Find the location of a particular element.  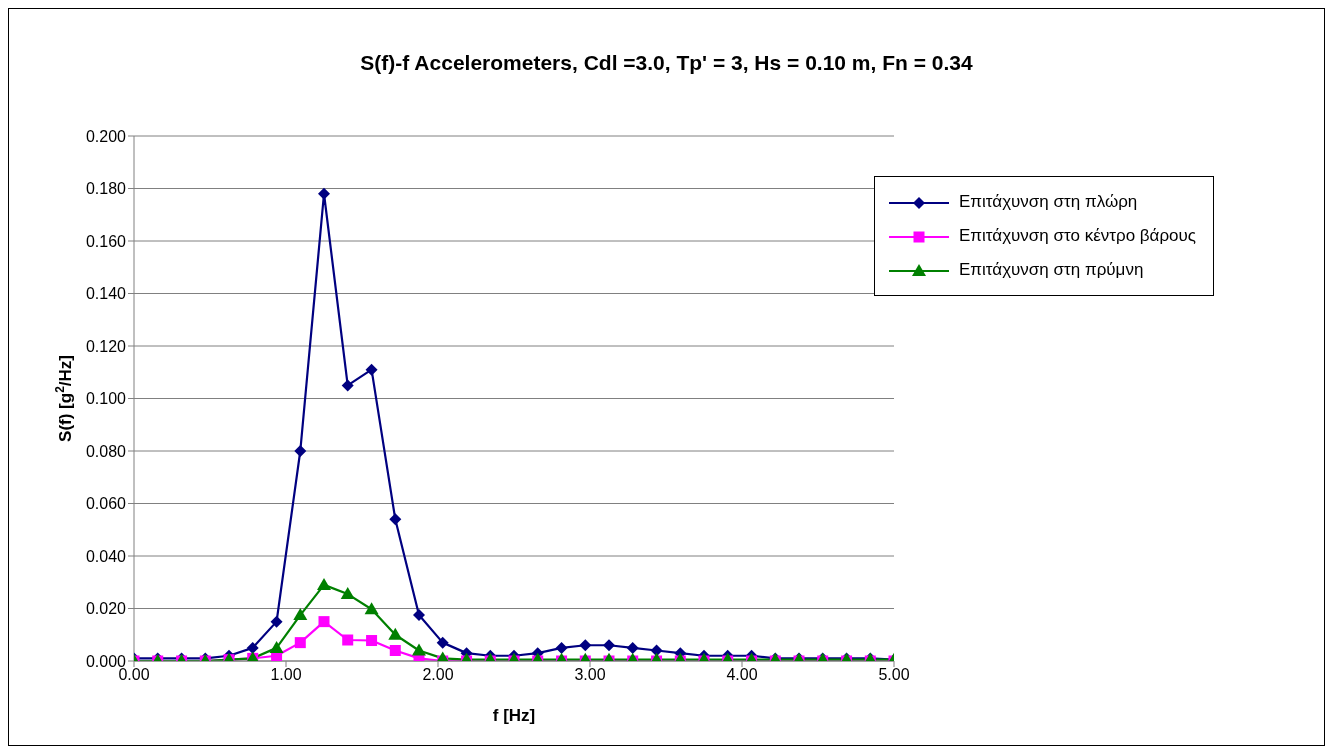

x-tick-label: 0.00 is located at coordinates (134, 675).